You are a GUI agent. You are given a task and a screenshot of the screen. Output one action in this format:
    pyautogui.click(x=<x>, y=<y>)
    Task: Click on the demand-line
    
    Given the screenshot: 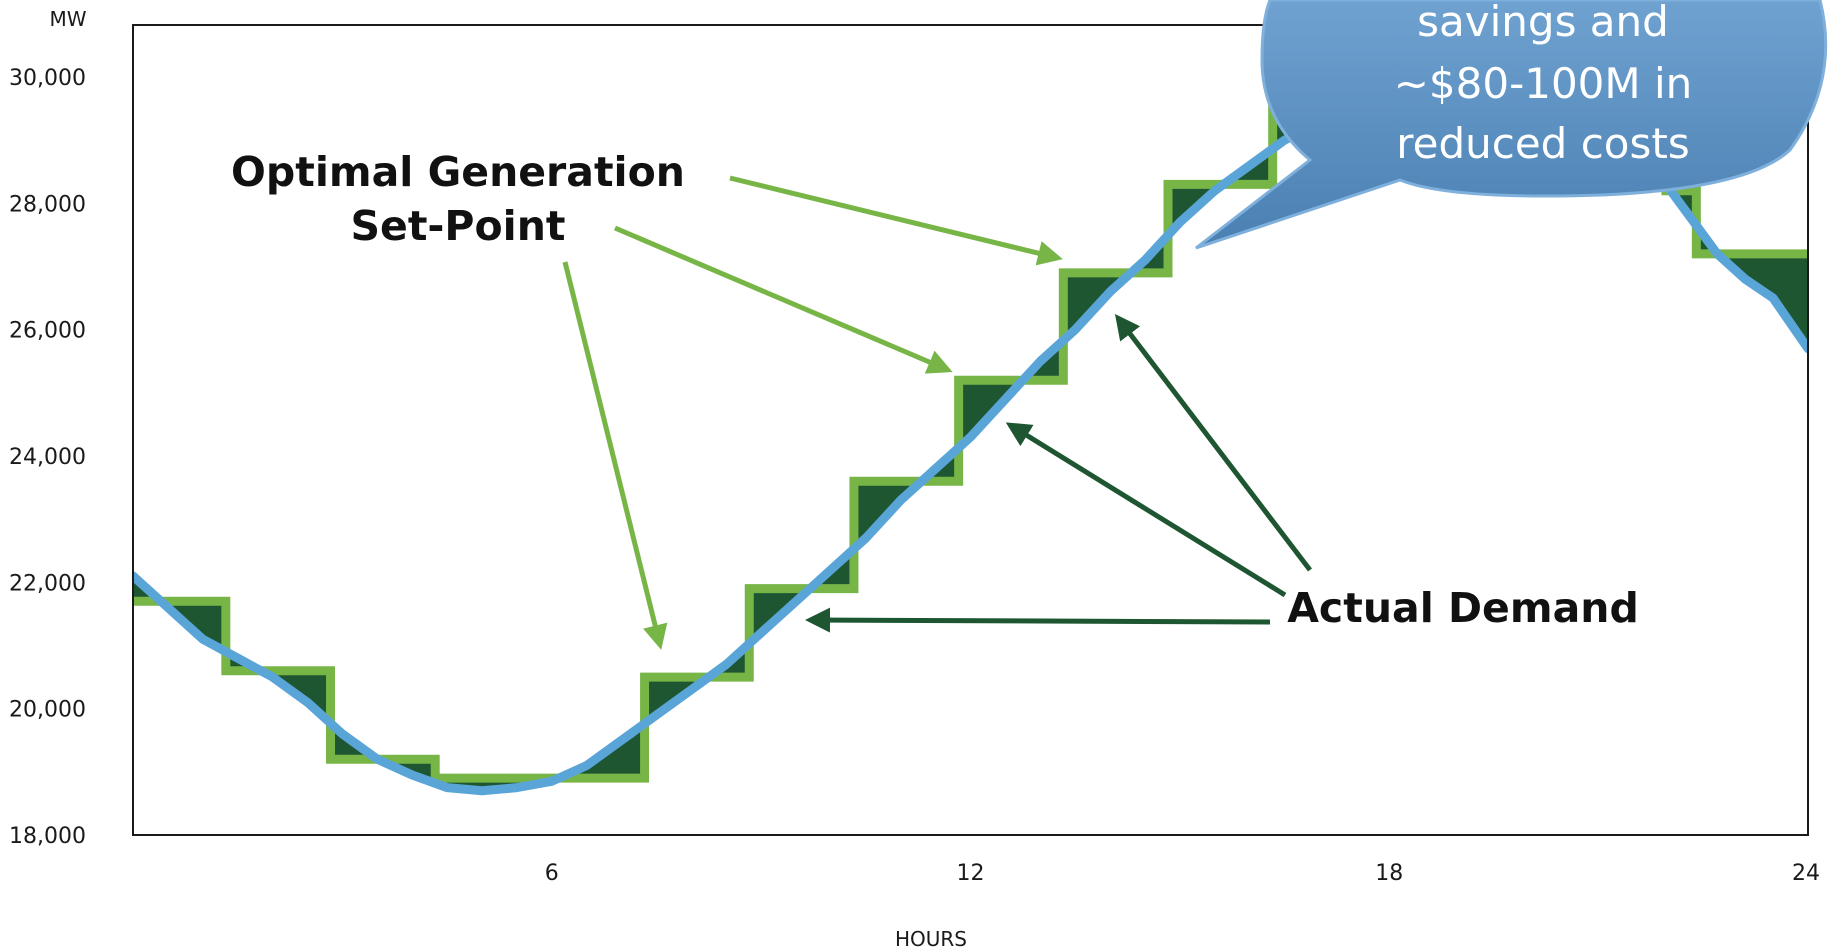 What is the action you would take?
    pyautogui.click(x=1732, y=263)
    